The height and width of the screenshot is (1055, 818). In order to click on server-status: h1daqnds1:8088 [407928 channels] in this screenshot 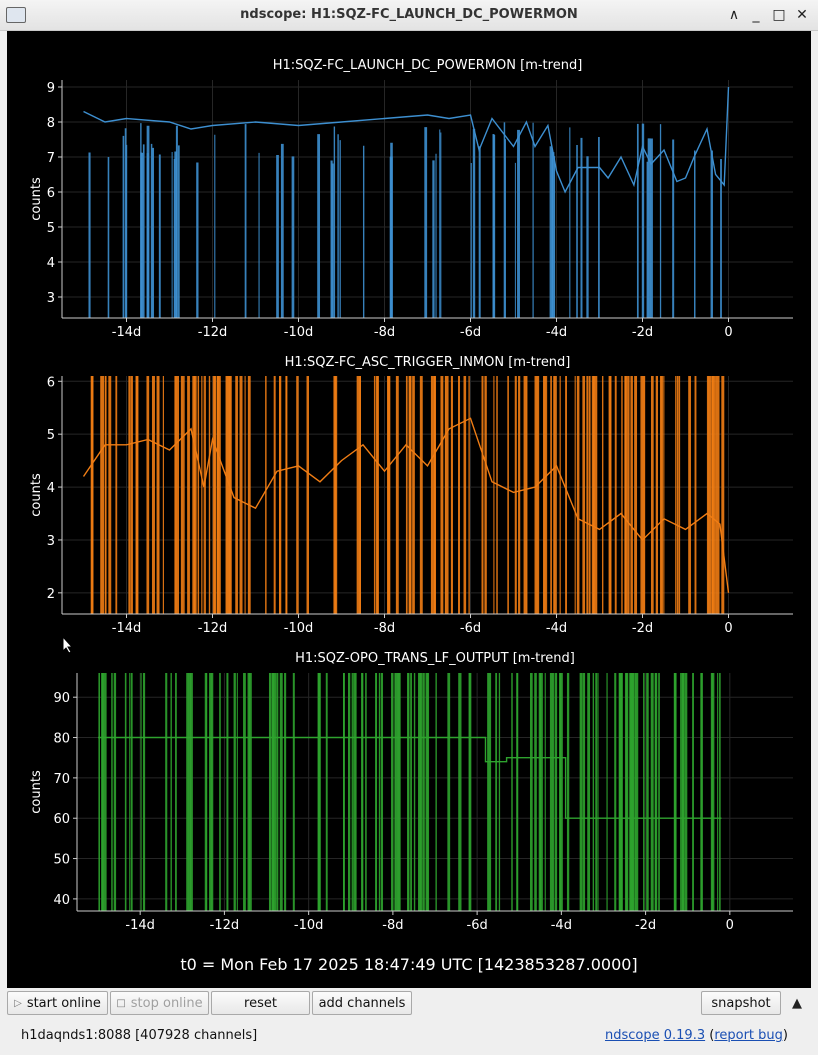, I will do `click(139, 1035)`.